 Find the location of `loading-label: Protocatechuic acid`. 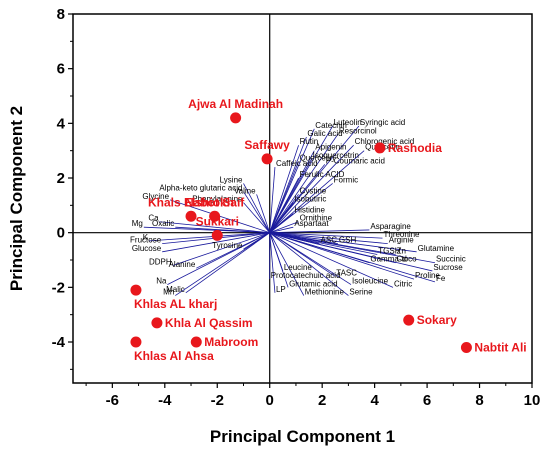

loading-label: Protocatechuic acid is located at coordinates (306, 275).